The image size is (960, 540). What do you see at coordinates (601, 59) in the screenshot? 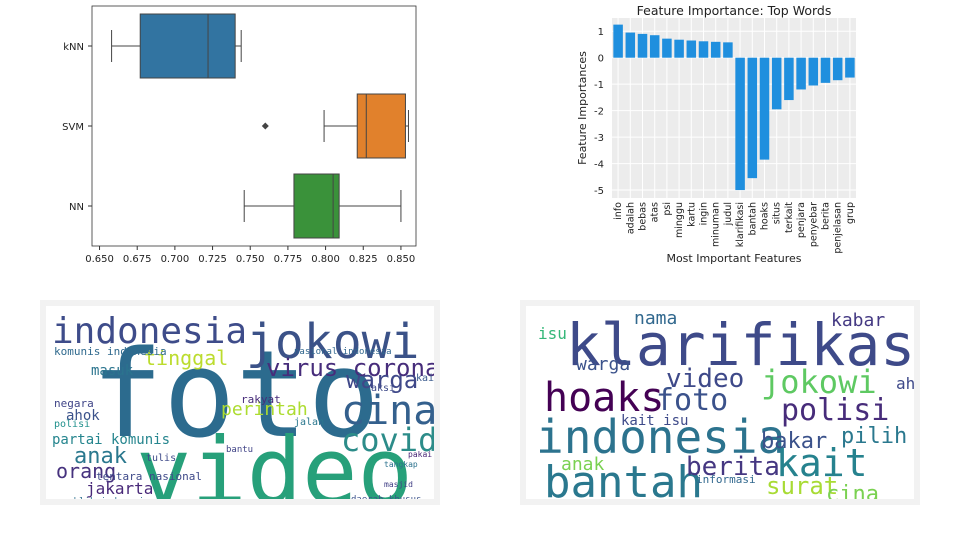
I see `y-tick-label: 0` at bounding box center [601, 59].